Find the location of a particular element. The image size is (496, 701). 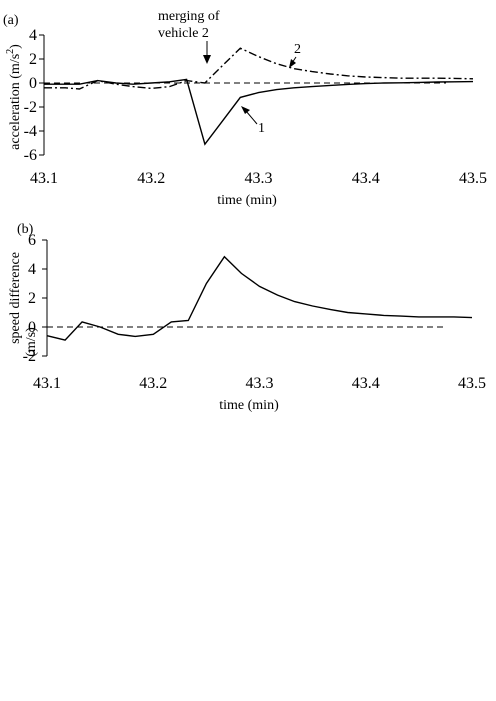

series-1-line is located at coordinates (259, 112).